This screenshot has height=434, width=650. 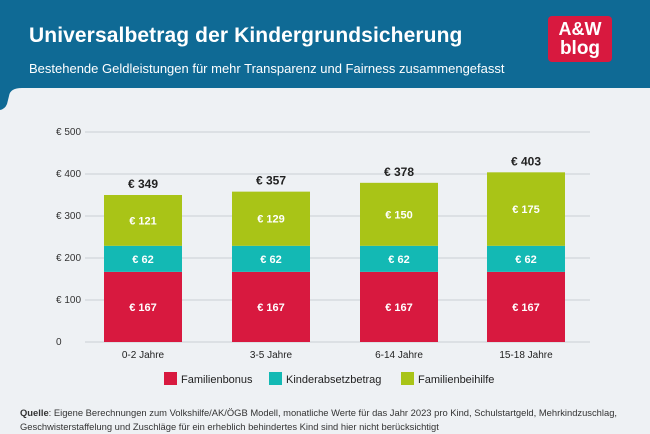 I want to click on logo-text-blog: blog, so click(x=580, y=48).